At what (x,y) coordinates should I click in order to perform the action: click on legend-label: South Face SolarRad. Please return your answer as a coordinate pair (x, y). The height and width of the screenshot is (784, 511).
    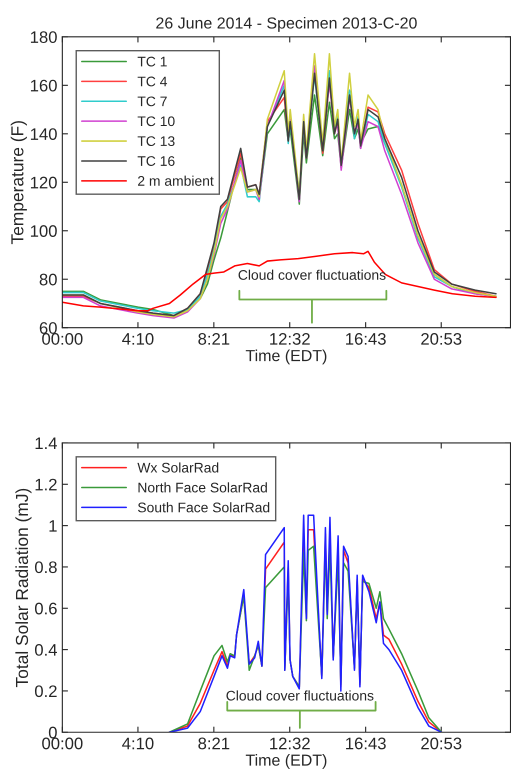
    Looking at the image, I should click on (204, 507).